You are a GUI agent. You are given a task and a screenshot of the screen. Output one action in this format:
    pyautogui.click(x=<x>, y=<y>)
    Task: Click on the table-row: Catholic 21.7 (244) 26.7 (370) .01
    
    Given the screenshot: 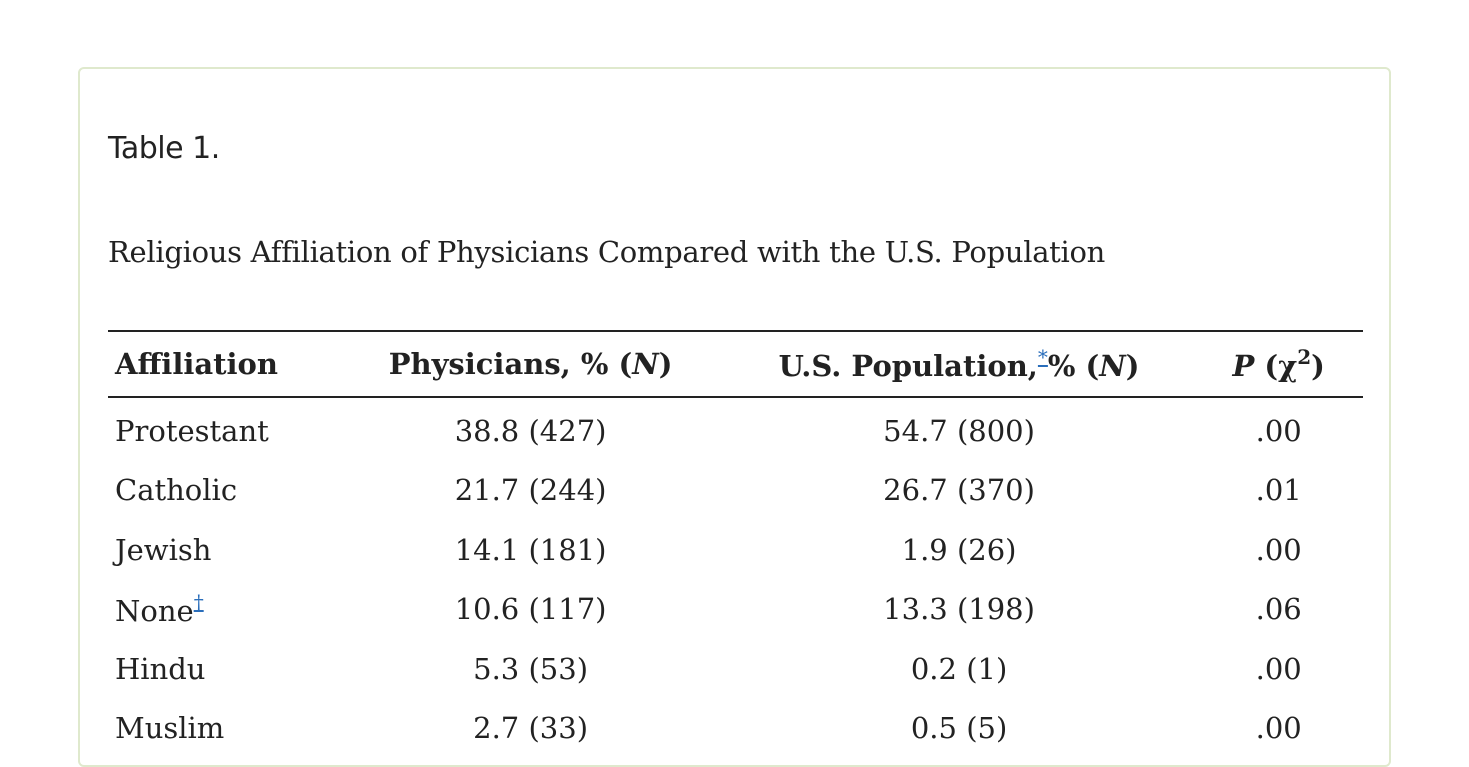 What is the action you would take?
    pyautogui.click(x=735, y=491)
    